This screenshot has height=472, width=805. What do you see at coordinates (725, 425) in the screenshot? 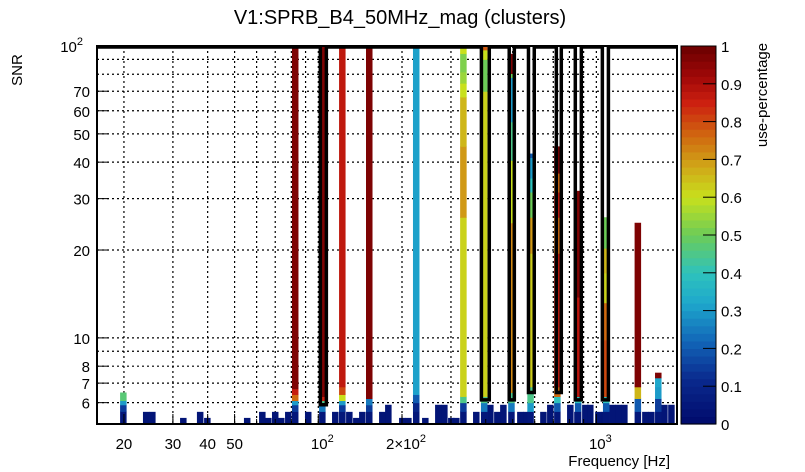
I see `colorbar-tick-label: 0` at bounding box center [725, 425].